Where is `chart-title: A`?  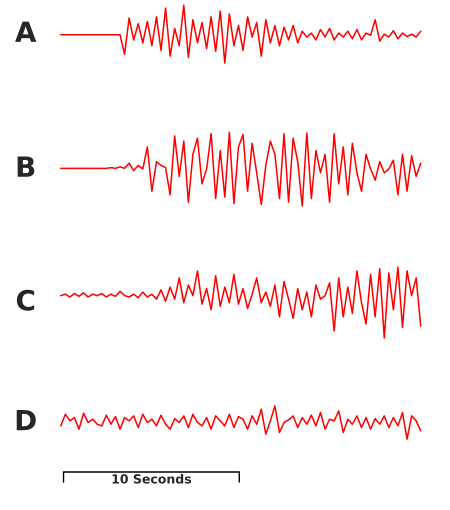
chart-title: A is located at coordinates (25, 32).